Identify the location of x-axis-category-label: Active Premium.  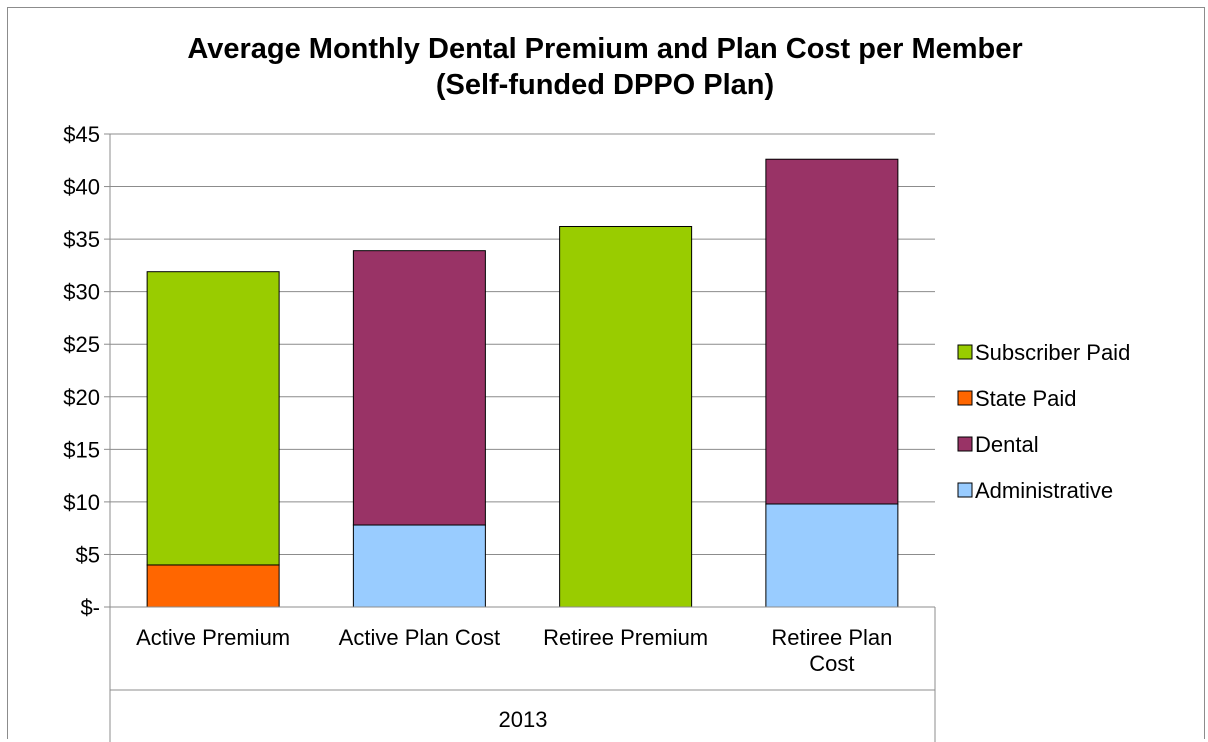
(213, 637).